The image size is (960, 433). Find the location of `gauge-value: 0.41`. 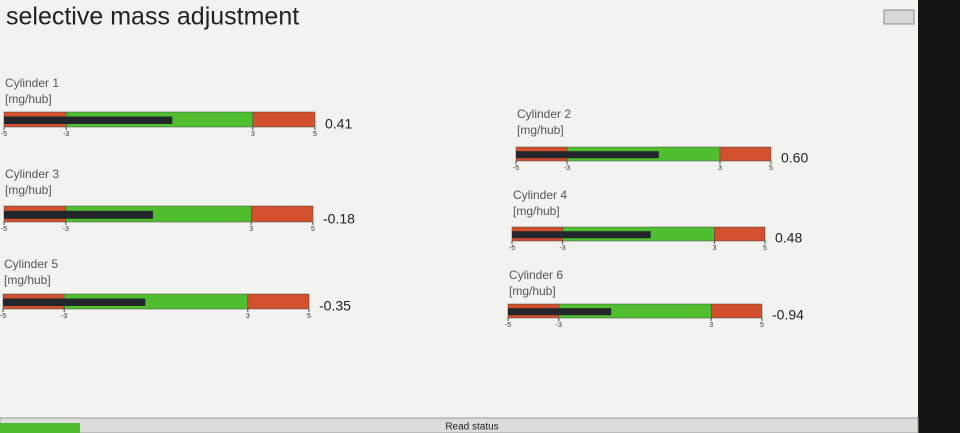

gauge-value: 0.41 is located at coordinates (338, 124).